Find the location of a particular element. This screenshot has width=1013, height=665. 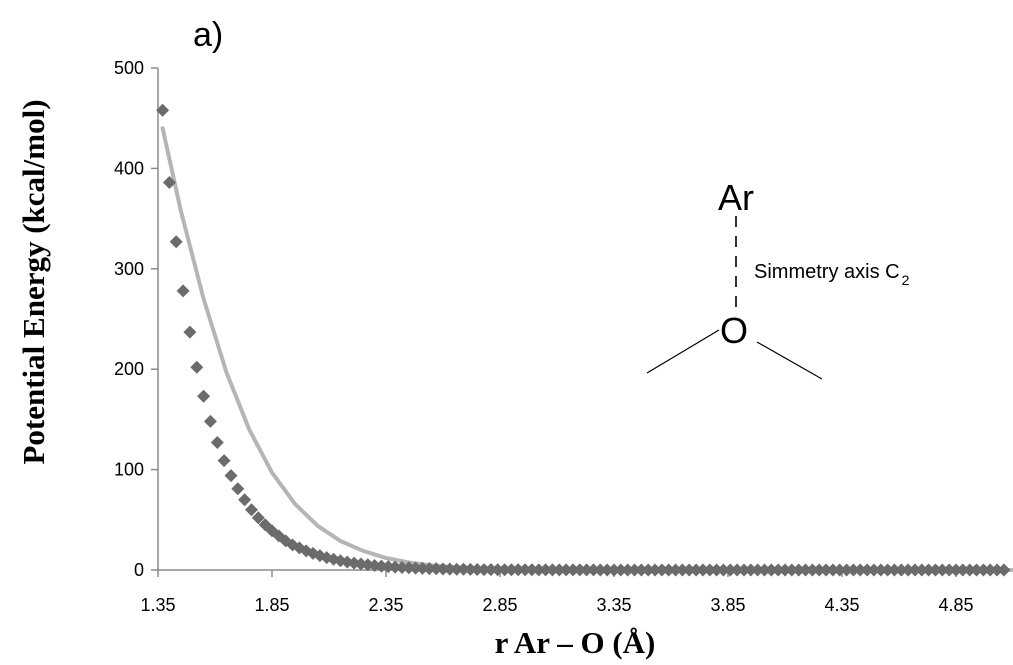

x-tick-label: 4.85 is located at coordinates (955, 605).